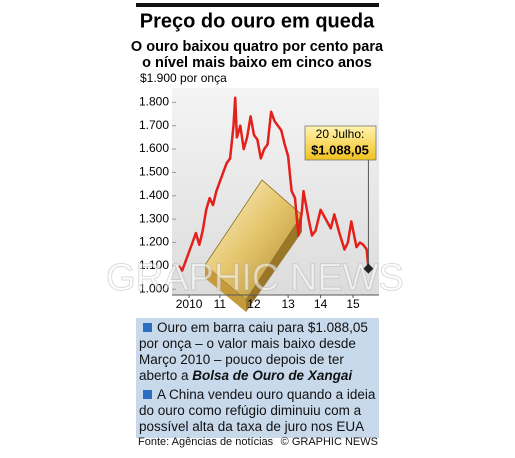  I want to click on y-tick-label: 1.400, so click(154, 195).